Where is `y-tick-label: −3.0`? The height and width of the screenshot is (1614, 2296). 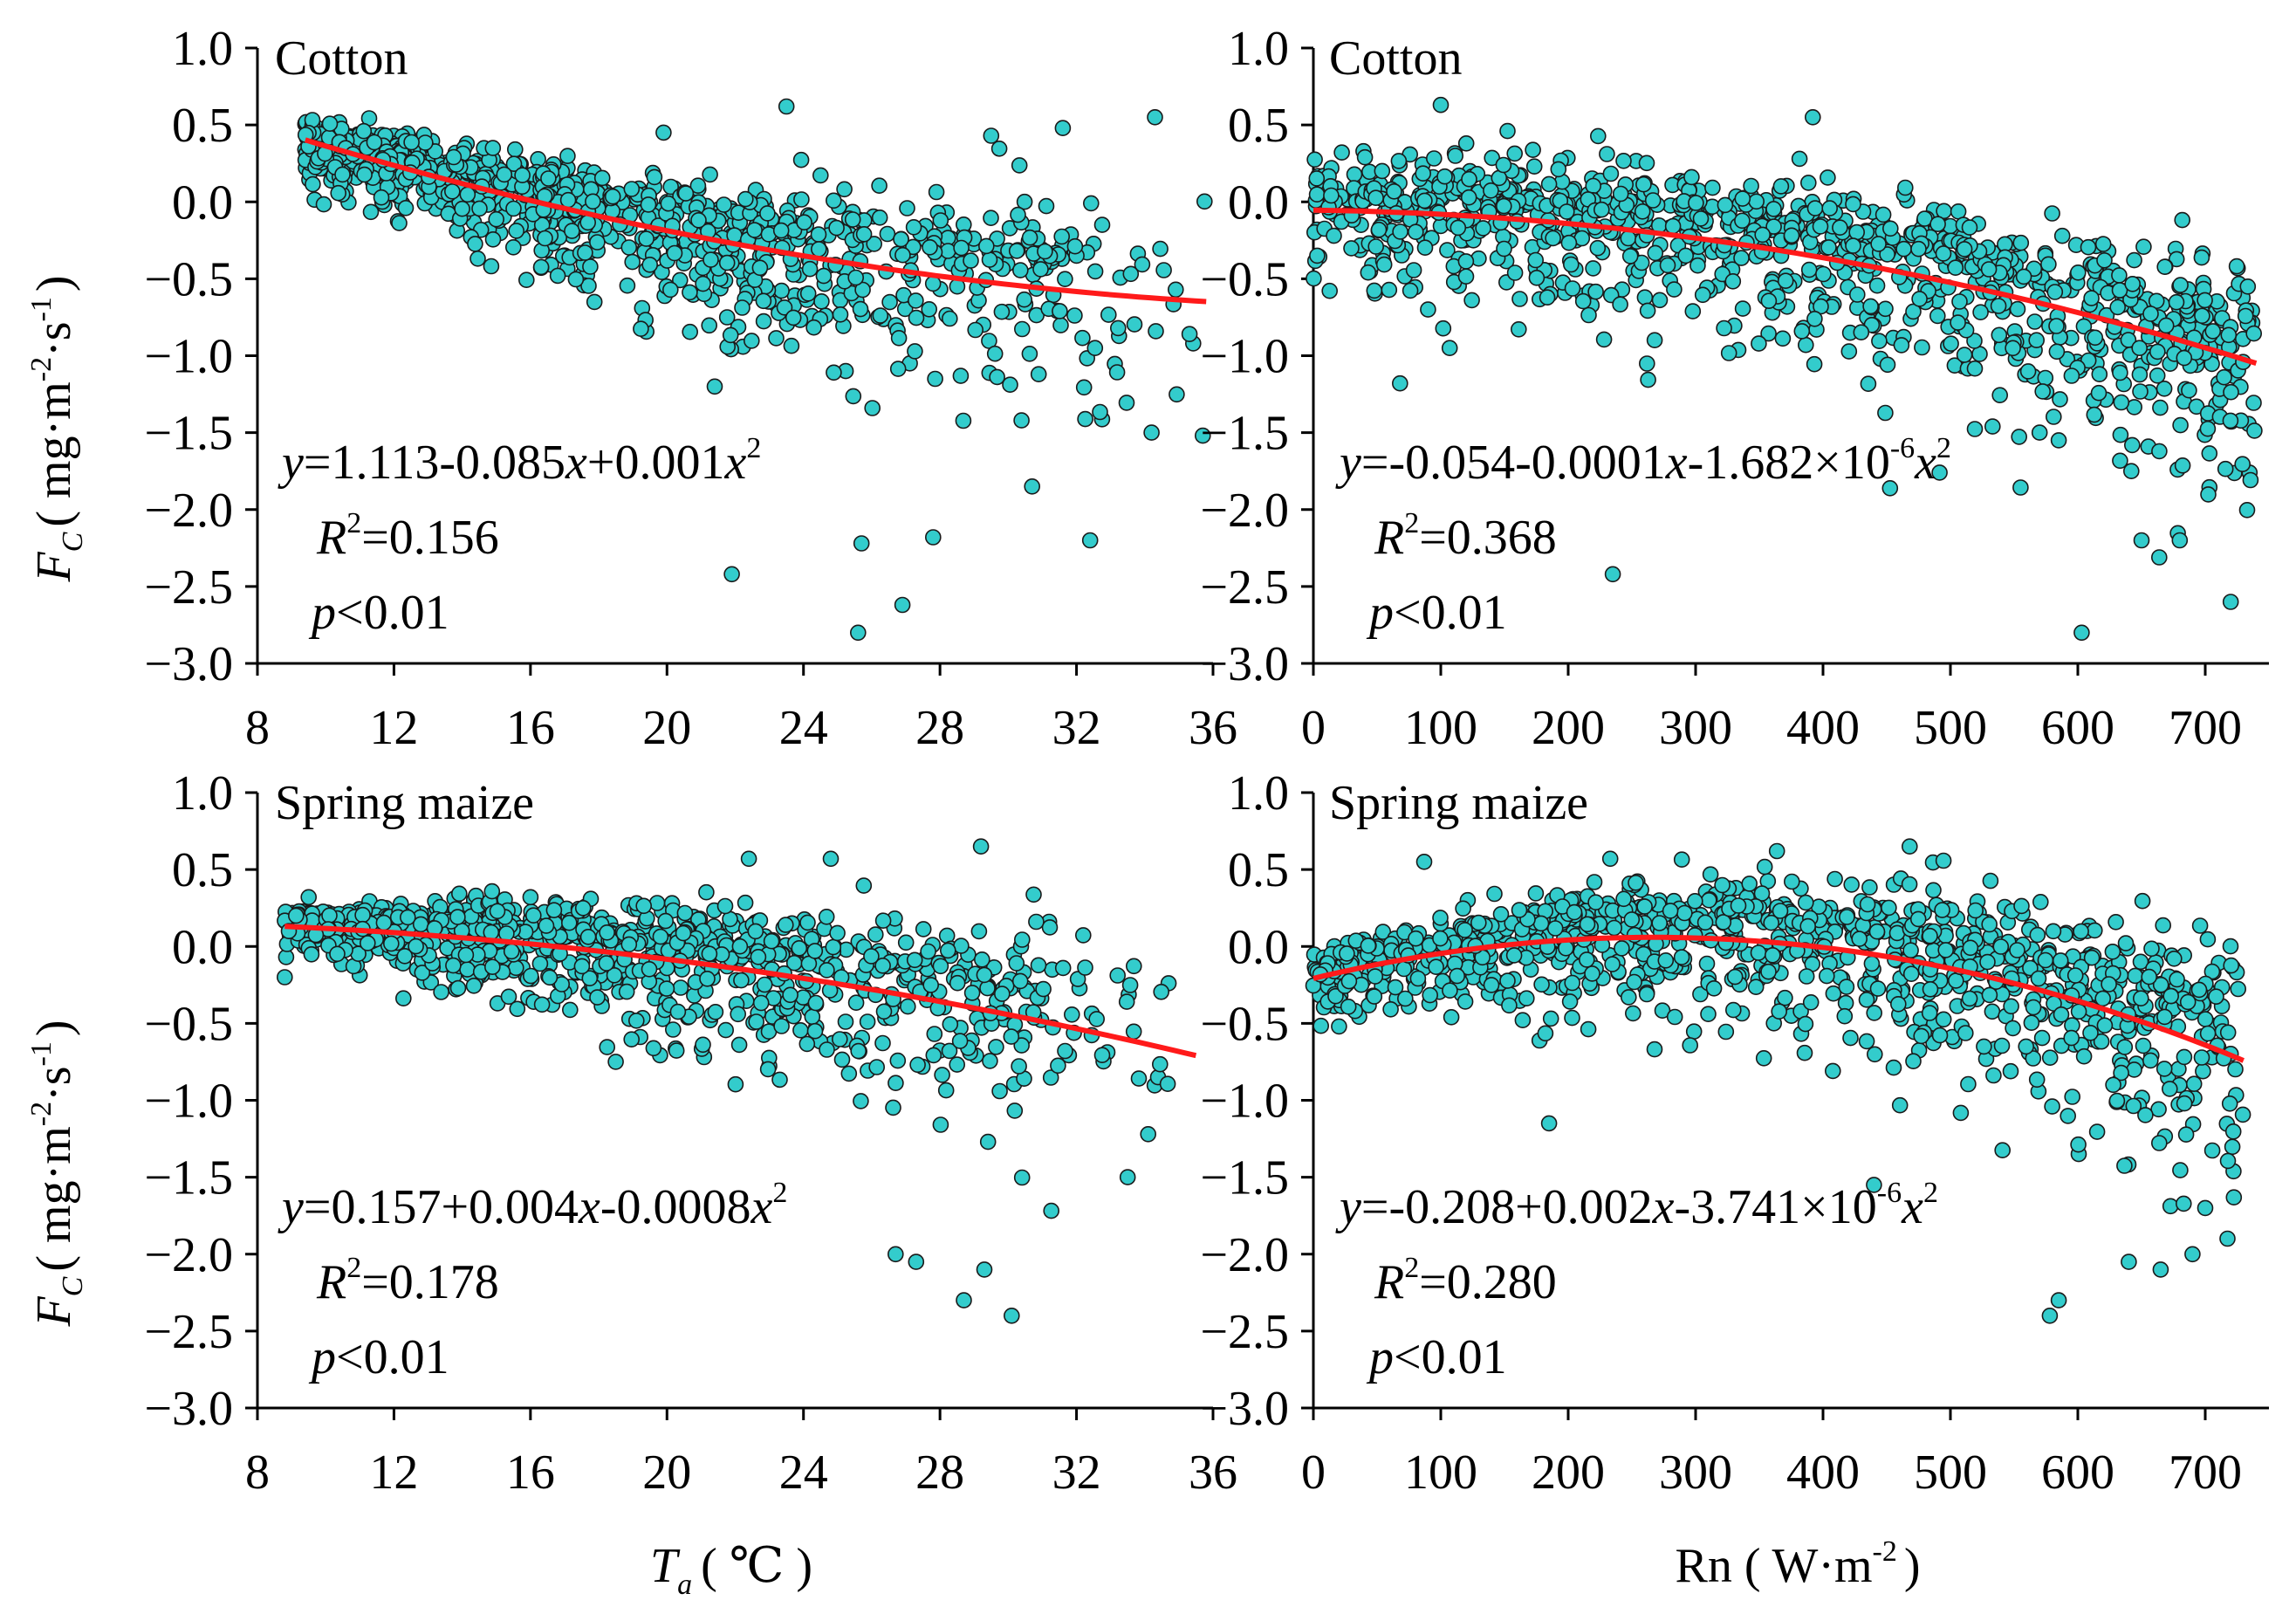 y-tick-label: −3.0 is located at coordinates (188, 1409).